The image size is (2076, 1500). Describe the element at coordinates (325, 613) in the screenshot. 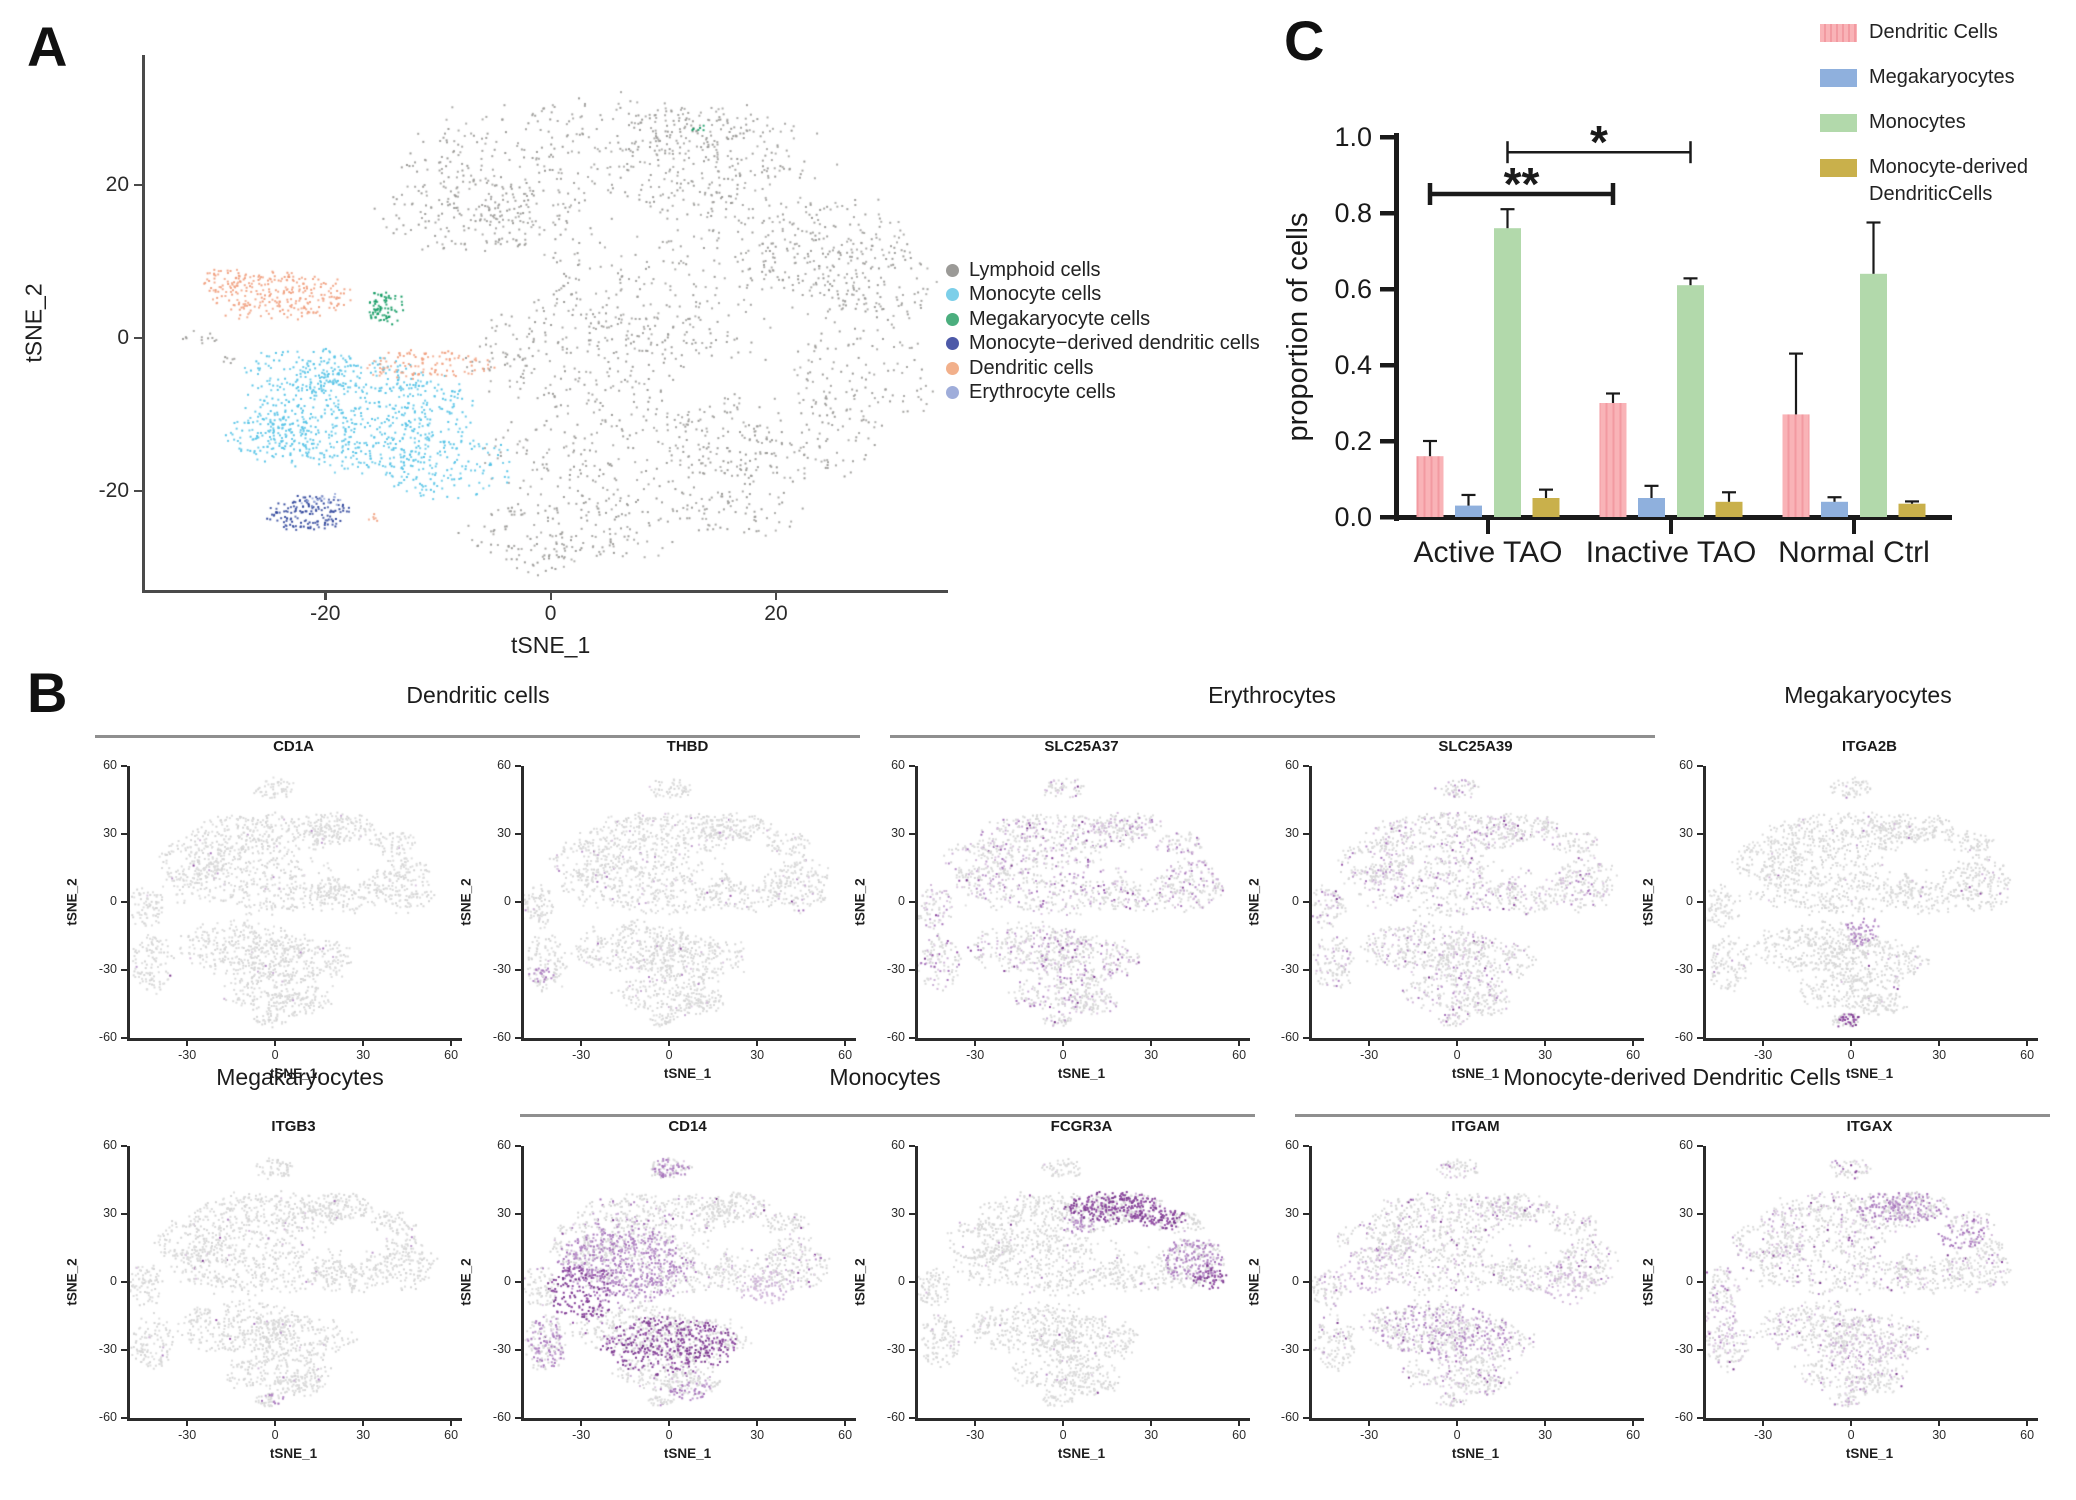

I see `a-x-tick-label: -20` at that location.